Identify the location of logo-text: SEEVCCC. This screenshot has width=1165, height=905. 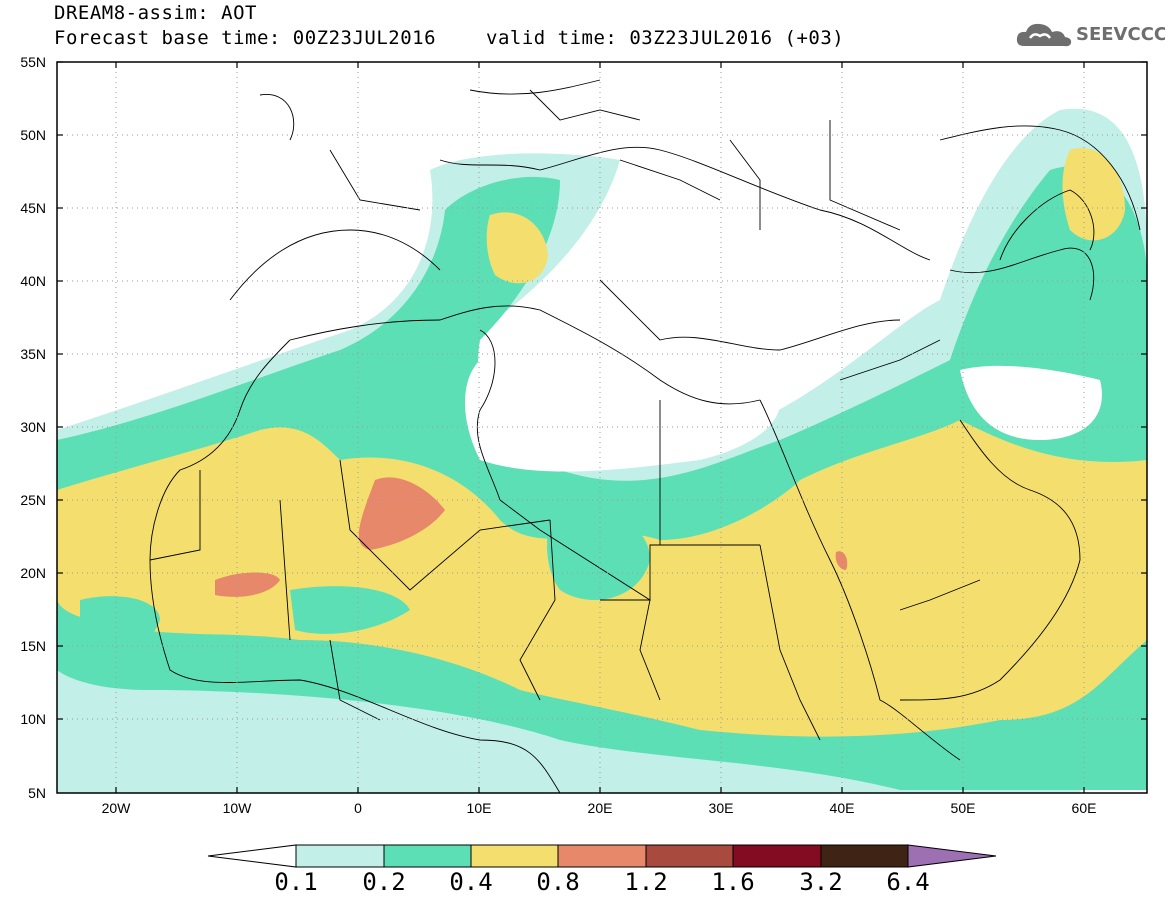
(1120, 34).